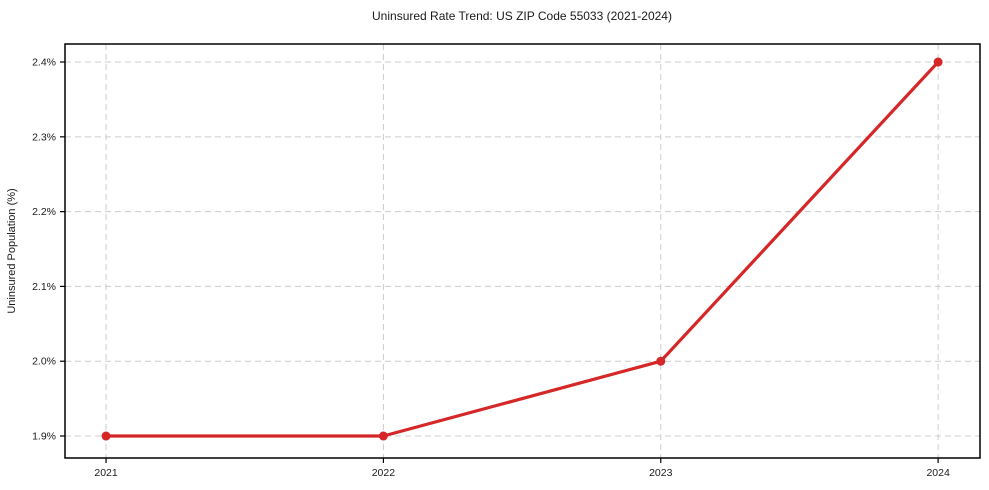  I want to click on x-tick-label: 2021, so click(106, 473).